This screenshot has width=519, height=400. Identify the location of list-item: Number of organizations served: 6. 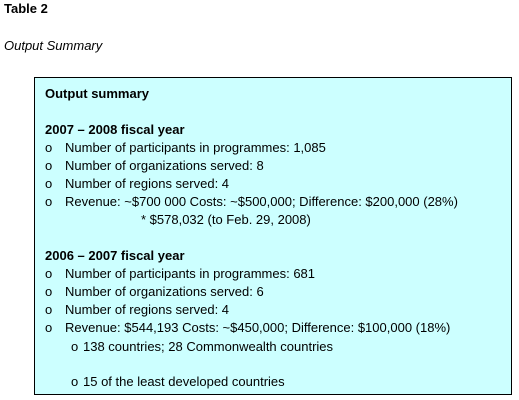
(164, 291).